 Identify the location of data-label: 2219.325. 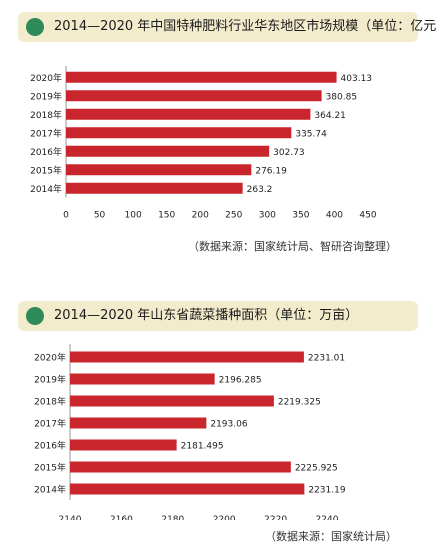
(299, 403).